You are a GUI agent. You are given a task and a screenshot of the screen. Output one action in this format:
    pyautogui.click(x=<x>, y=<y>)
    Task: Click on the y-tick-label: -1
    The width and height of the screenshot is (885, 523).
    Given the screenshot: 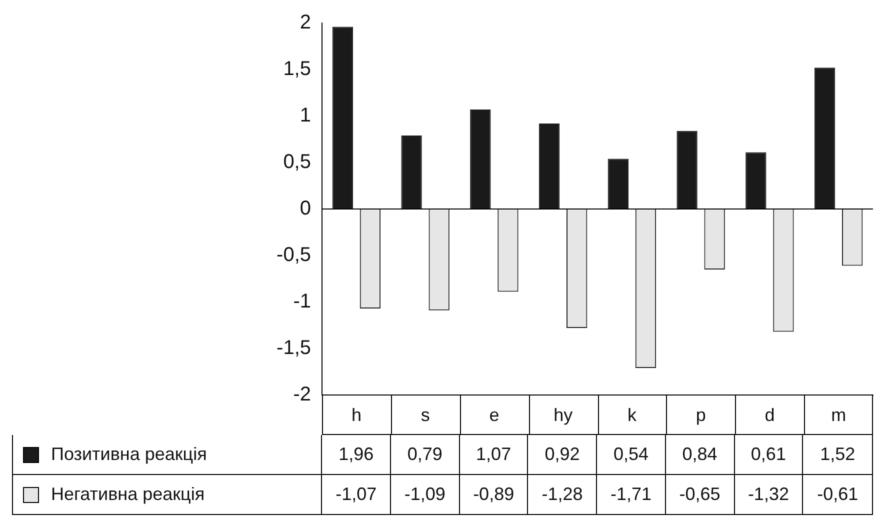 What is the action you would take?
    pyautogui.click(x=302, y=301)
    